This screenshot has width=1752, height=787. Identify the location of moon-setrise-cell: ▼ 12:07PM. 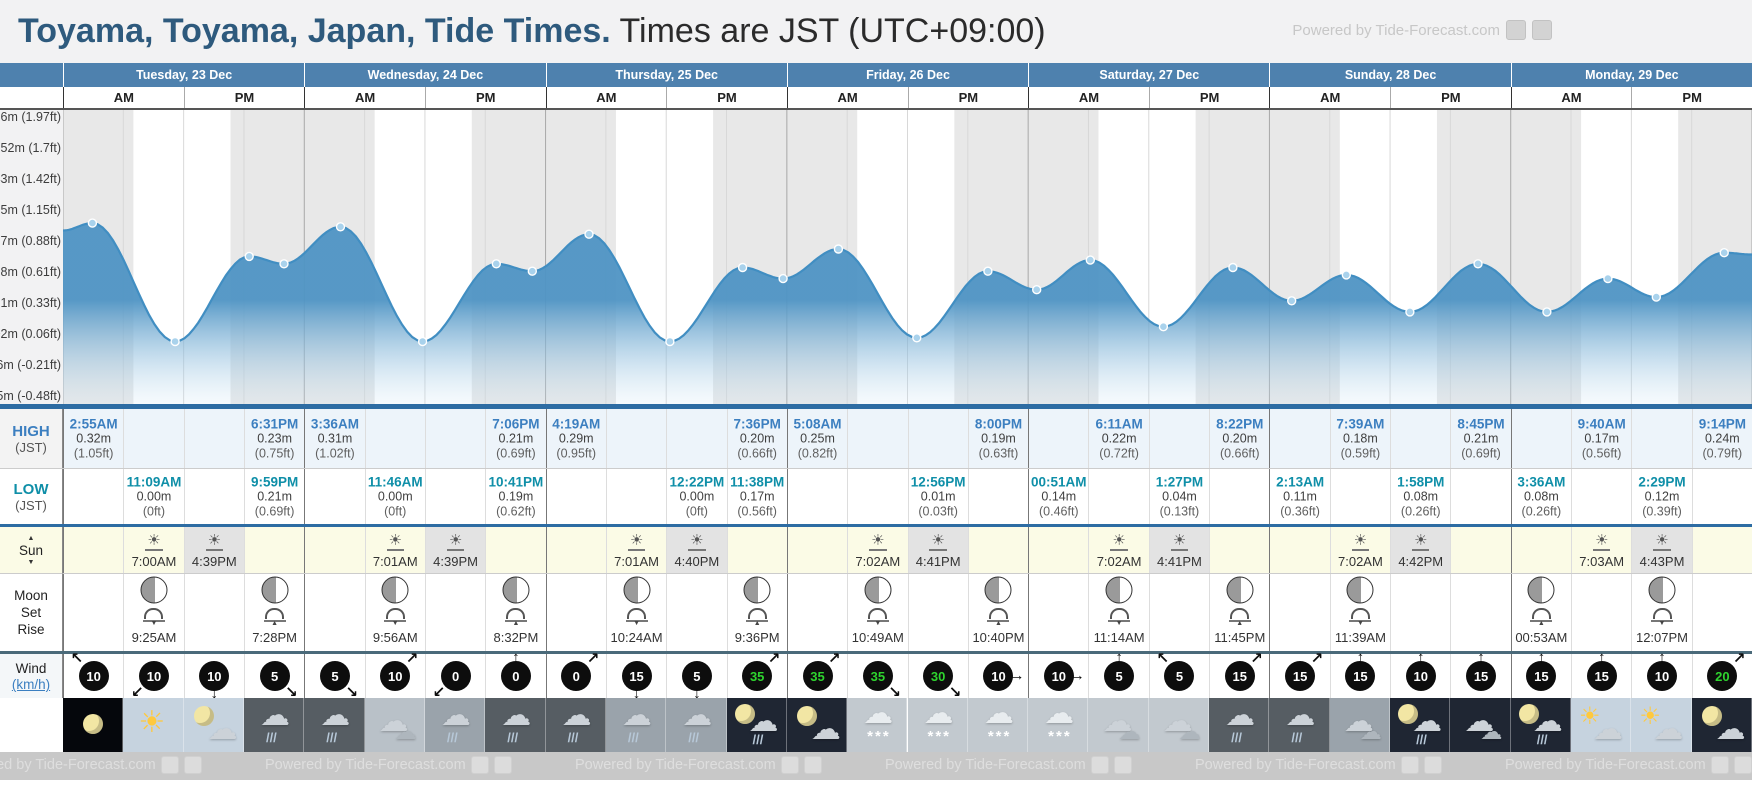
(1661, 628).